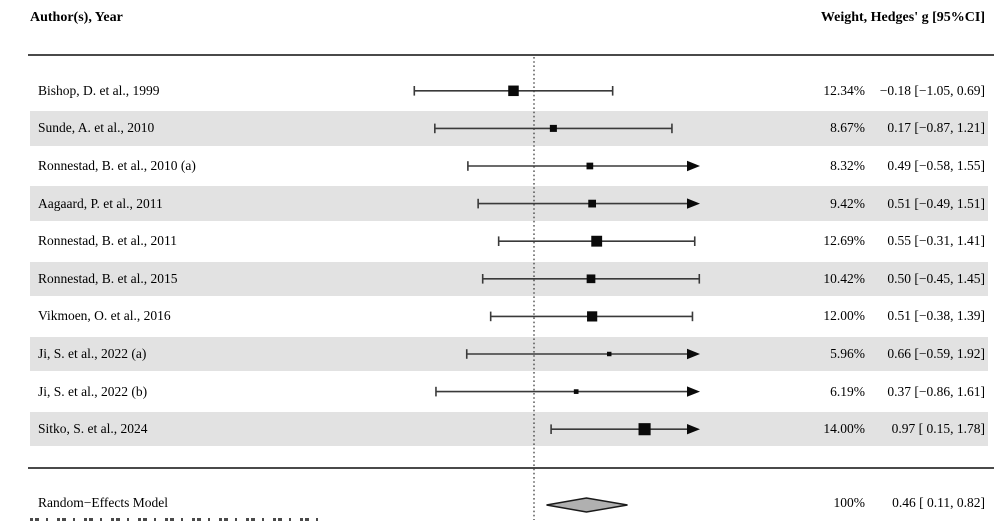 This screenshot has height=521, width=1000. I want to click on clipped-text-artifact, so click(176, 519).